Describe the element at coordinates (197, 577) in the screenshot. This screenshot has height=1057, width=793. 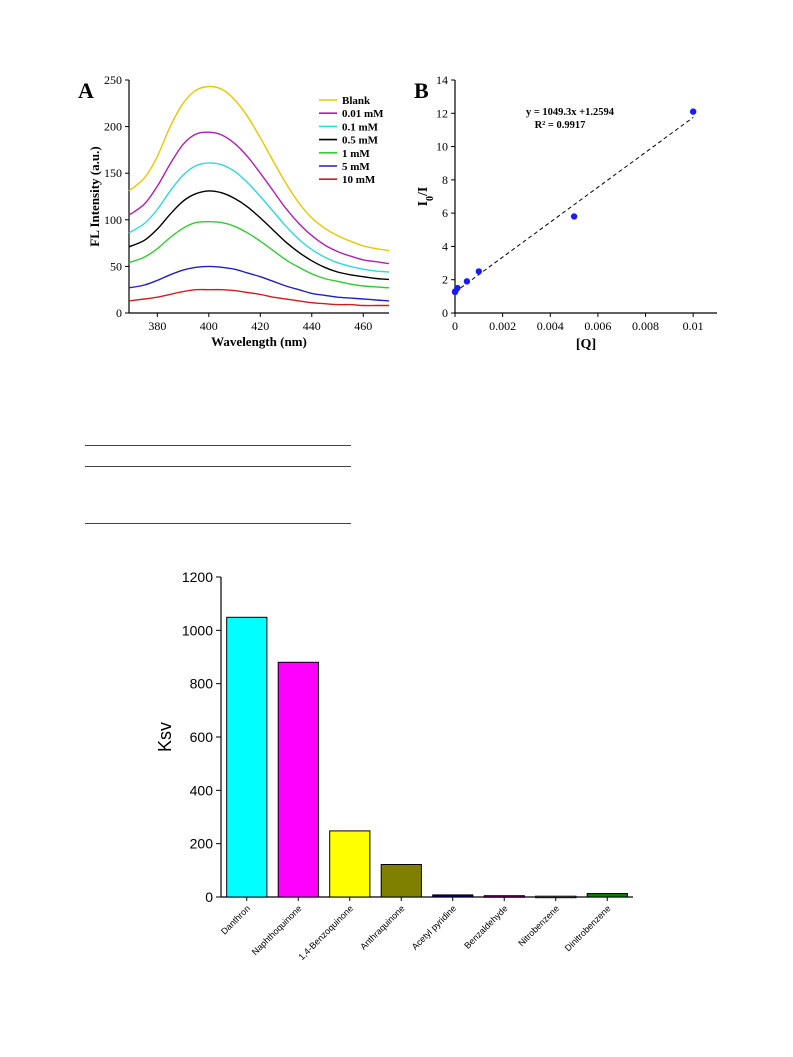
I see `y-tick-label: 1200` at that location.